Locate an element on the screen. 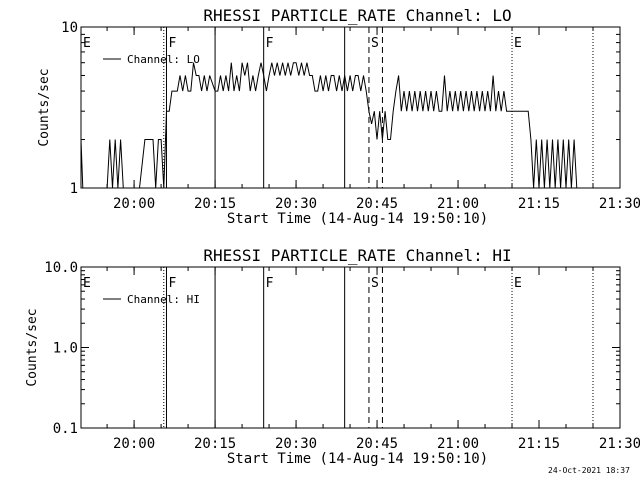 The width and height of the screenshot is (640, 480). chart-title: RHESSI PARTICLE_RATE Channel: HI is located at coordinates (357, 255).